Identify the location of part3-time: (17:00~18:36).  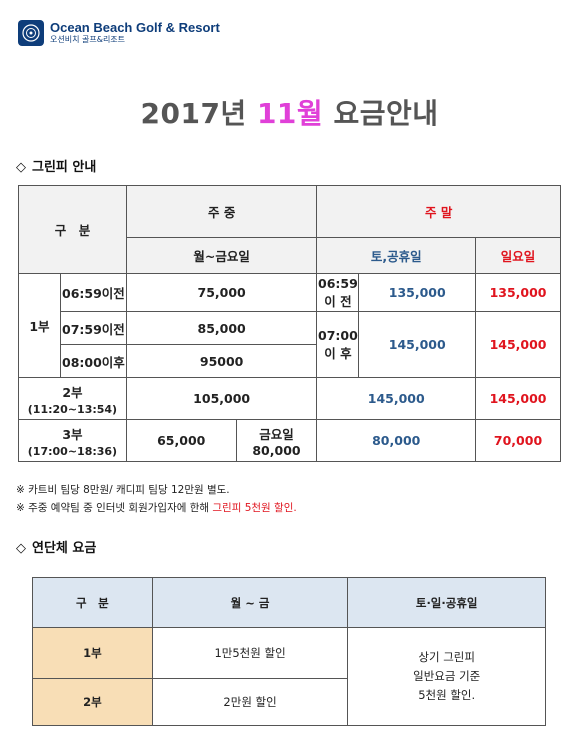
(72, 451).